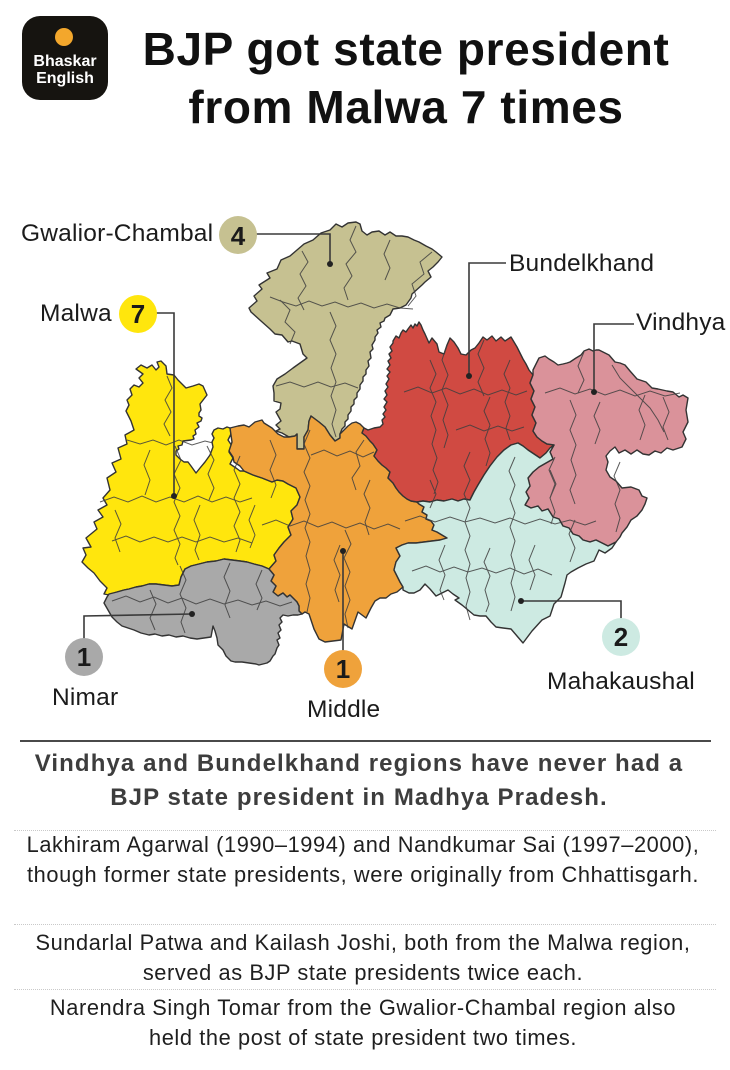  What do you see at coordinates (76, 313) in the screenshot?
I see `svg-text: Malwa` at bounding box center [76, 313].